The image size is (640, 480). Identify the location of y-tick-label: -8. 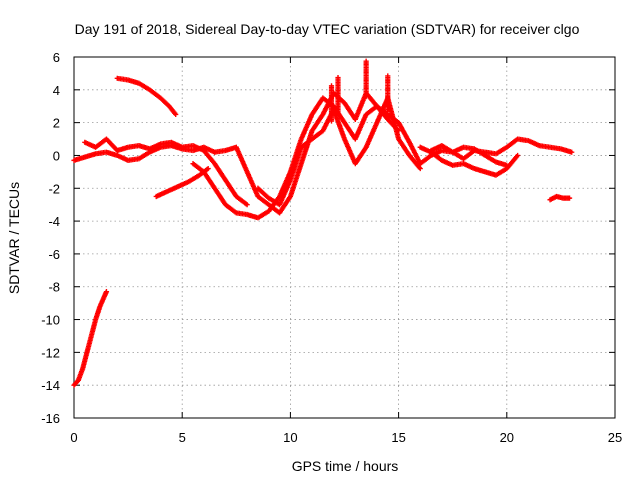
(54, 287).